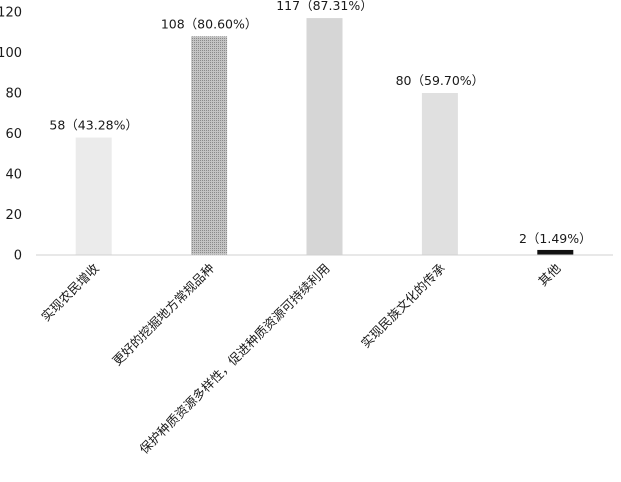 Image resolution: width=621 pixels, height=482 pixels. Describe the element at coordinates (11, 13) in the screenshot. I see `y-tick-label: 120` at that location.